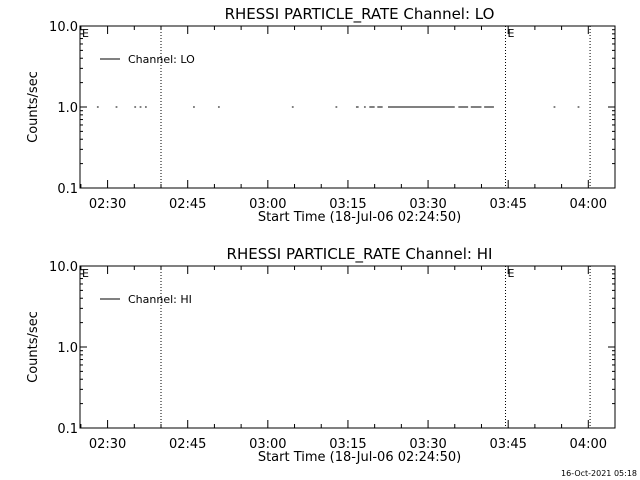 The width and height of the screenshot is (640, 480). Describe the element at coordinates (160, 299) in the screenshot. I see `legend-label: Channel: HI` at that location.